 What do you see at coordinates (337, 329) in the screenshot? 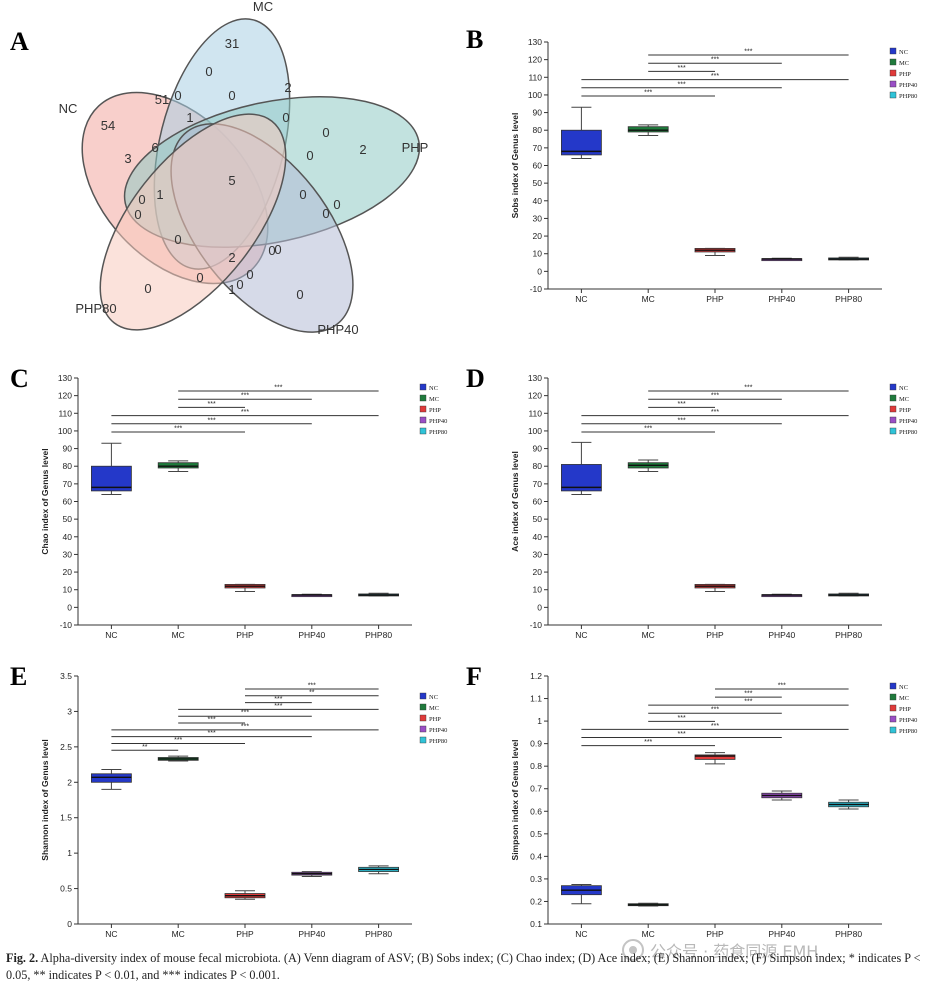
I see `venn-set-label-php40: PHP40` at bounding box center [337, 329].